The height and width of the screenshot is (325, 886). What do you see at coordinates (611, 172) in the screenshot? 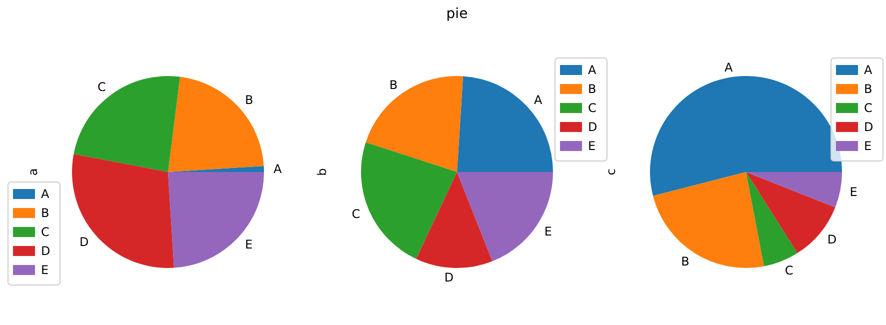
I see `text: c` at bounding box center [611, 172].